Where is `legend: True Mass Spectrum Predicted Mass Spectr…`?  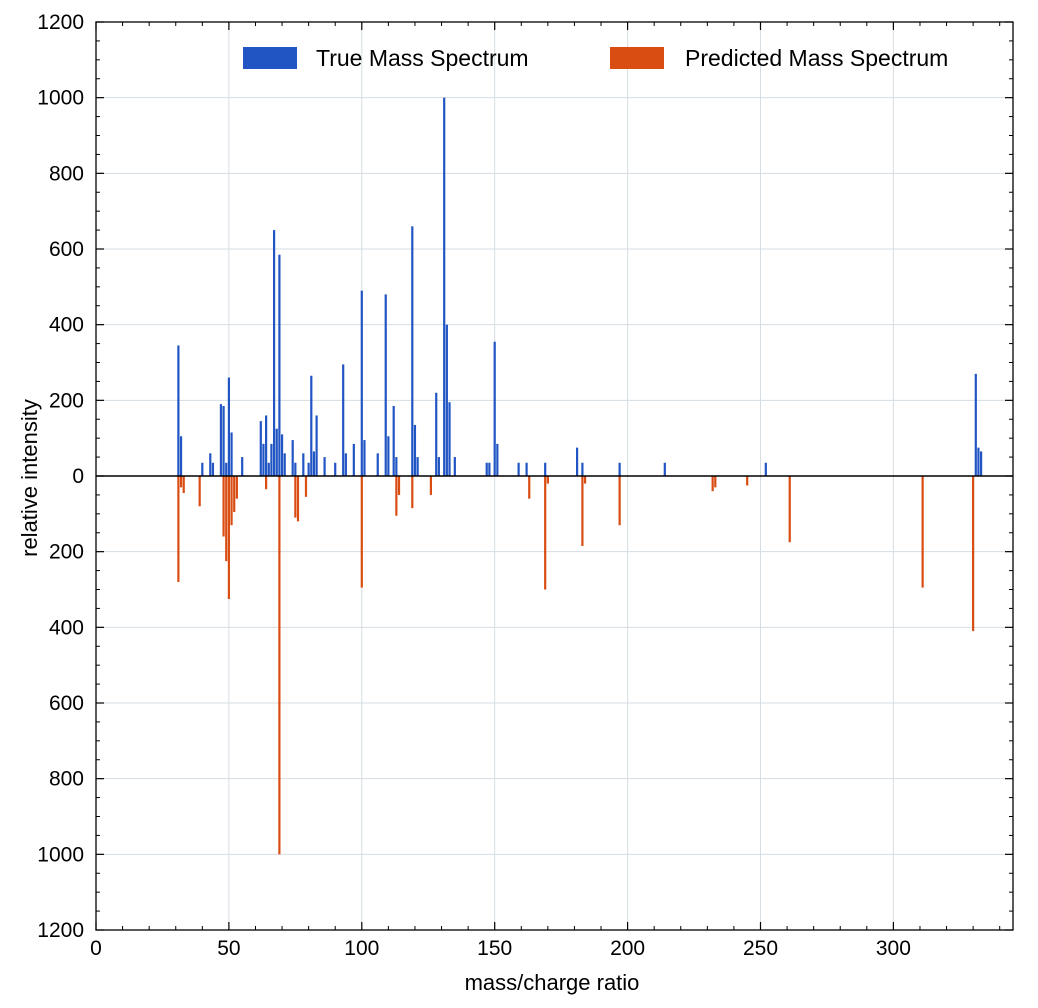
legend: True Mass Spectrum Predicted Mass Spectr… is located at coordinates (595, 58).